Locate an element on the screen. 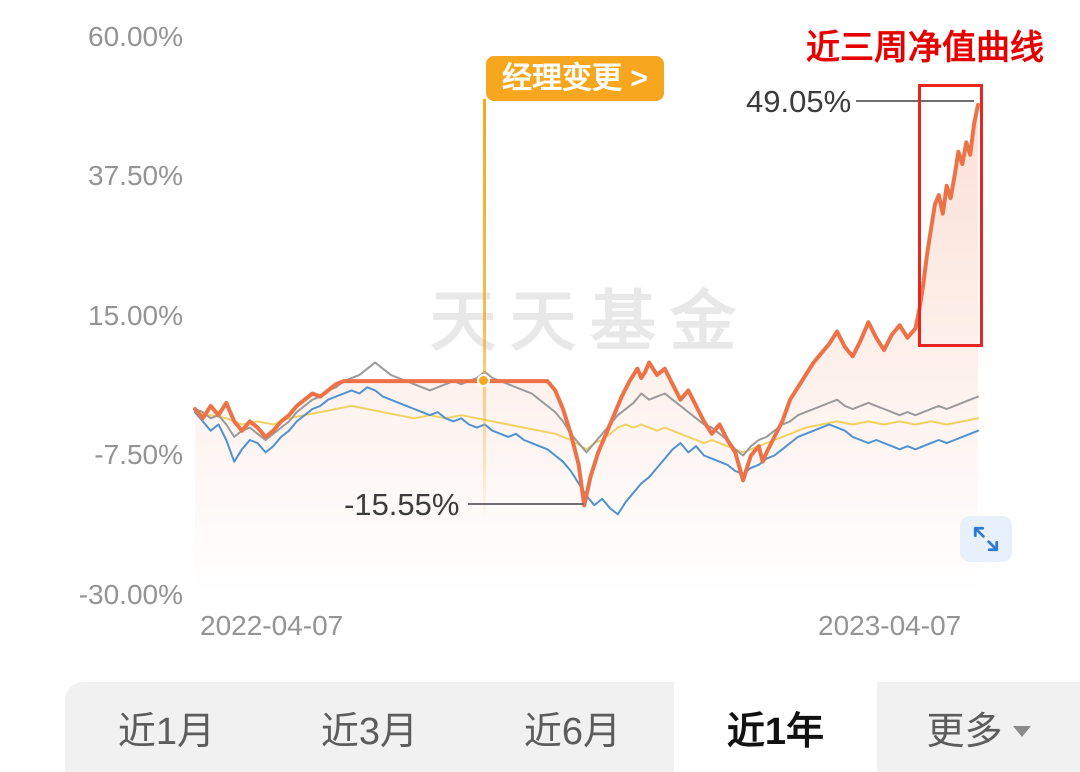  tab-1year: 近1年 is located at coordinates (775, 727).